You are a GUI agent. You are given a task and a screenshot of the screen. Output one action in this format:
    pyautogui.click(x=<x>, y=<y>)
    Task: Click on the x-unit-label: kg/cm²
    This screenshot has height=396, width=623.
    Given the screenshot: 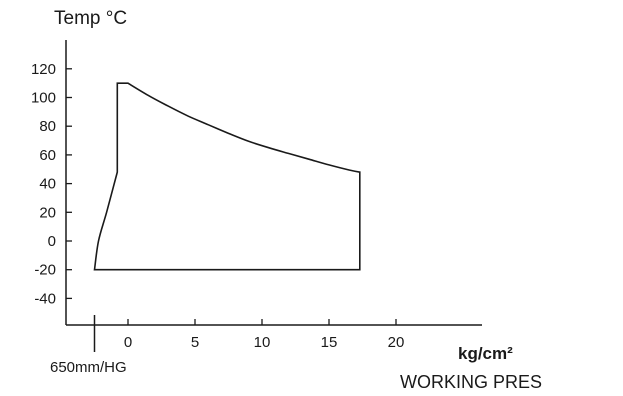 What is the action you would take?
    pyautogui.click(x=485, y=353)
    